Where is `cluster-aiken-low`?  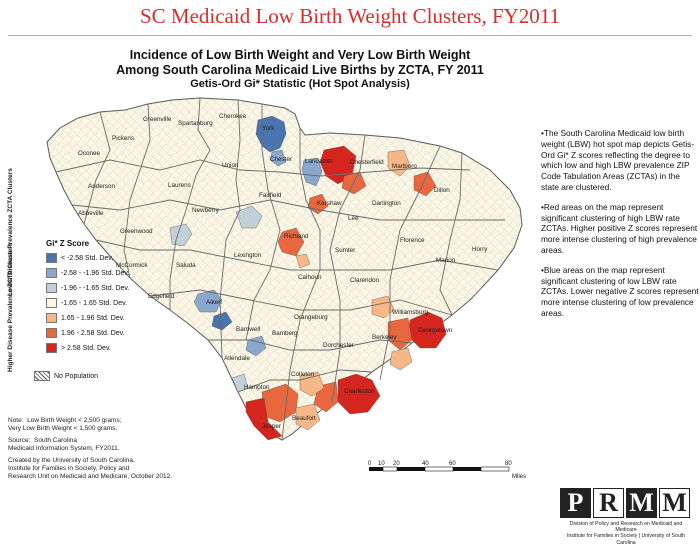
cluster-aiken-low is located at coordinates (208, 301).